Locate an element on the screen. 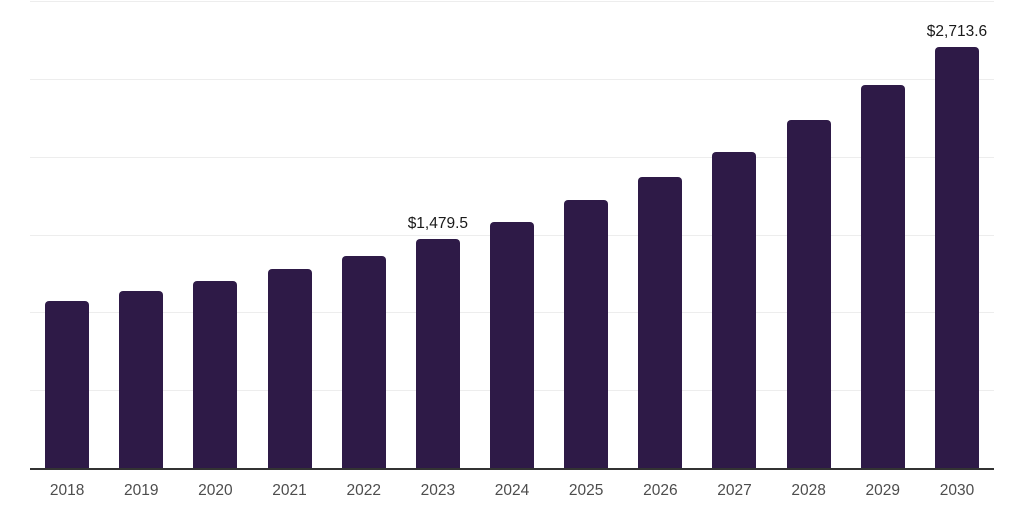 The image size is (1024, 512). bar-band-2027 is located at coordinates (734, 235).